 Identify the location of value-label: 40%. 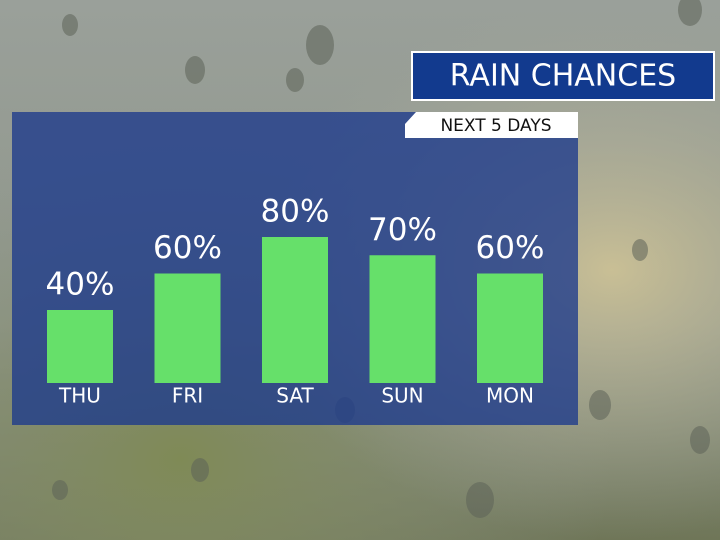
(80, 285).